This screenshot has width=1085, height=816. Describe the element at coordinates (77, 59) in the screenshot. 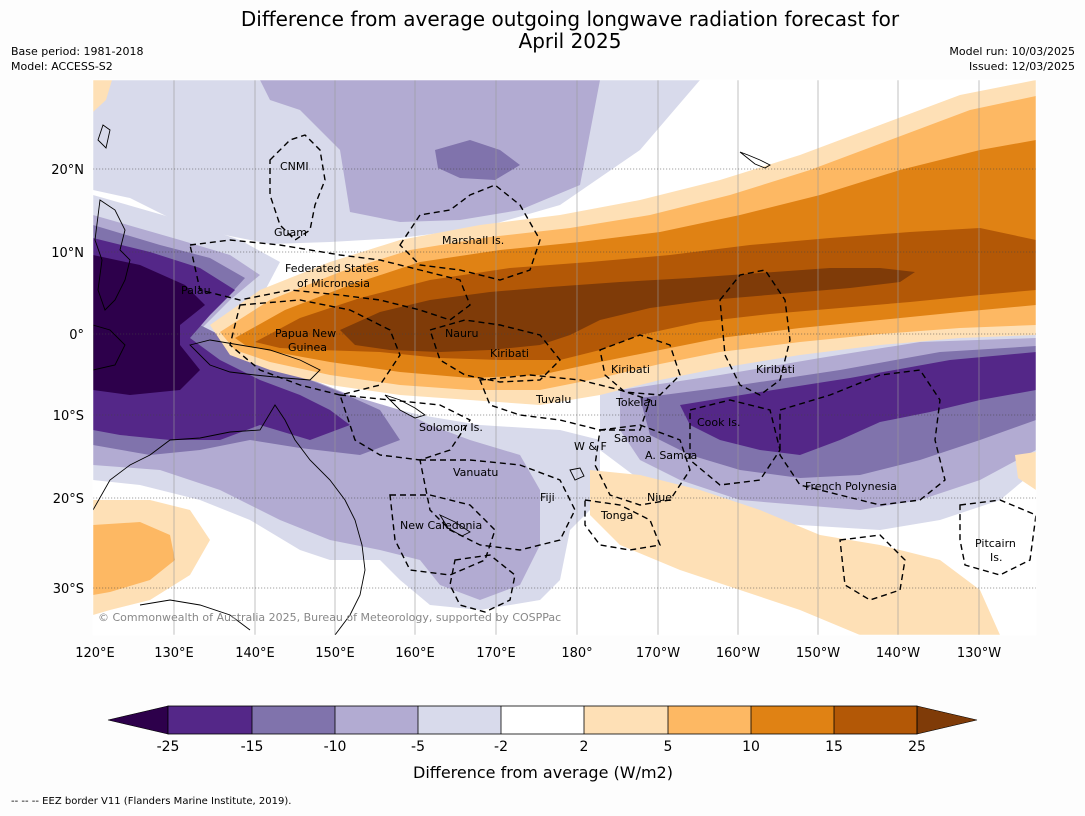

I see `meta-left: Base period: 1981-2018 Model: ACCESS-S2` at that location.